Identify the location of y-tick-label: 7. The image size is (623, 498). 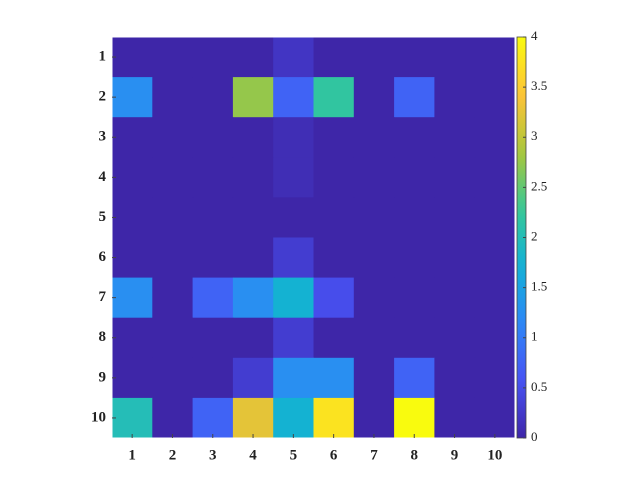
(103, 297).